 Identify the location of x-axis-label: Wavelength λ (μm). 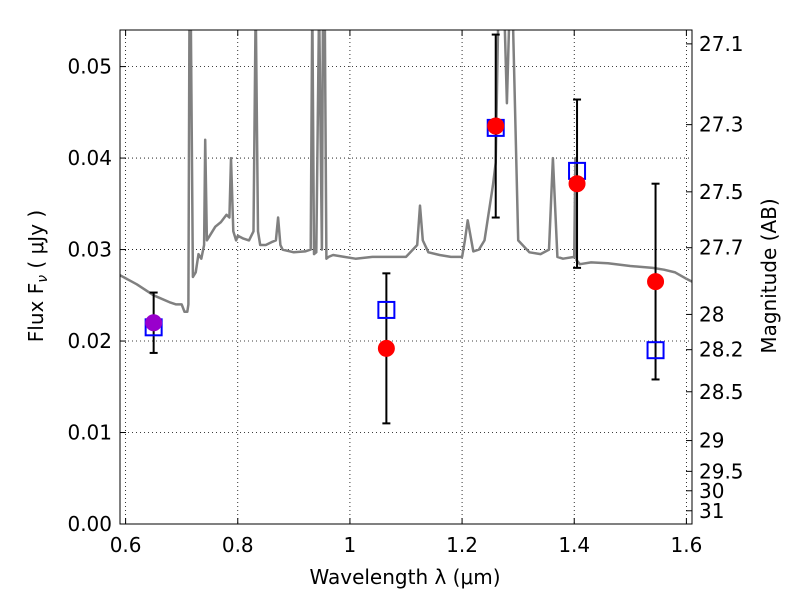
(404, 577).